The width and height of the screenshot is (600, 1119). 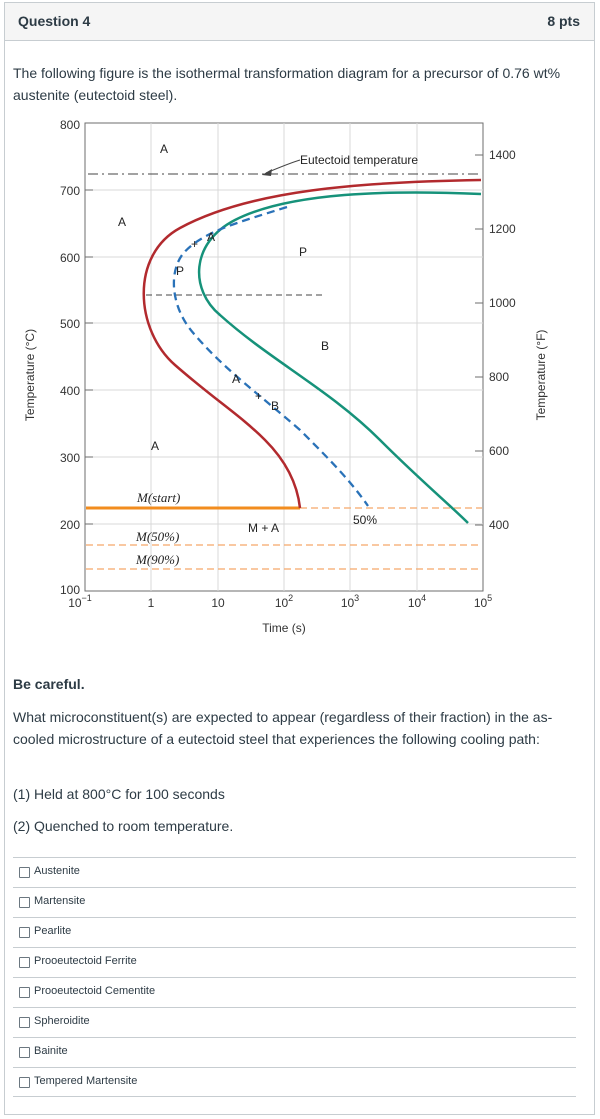 I want to click on eutectoid-label: Eutectoid temperature, so click(x=359, y=160).